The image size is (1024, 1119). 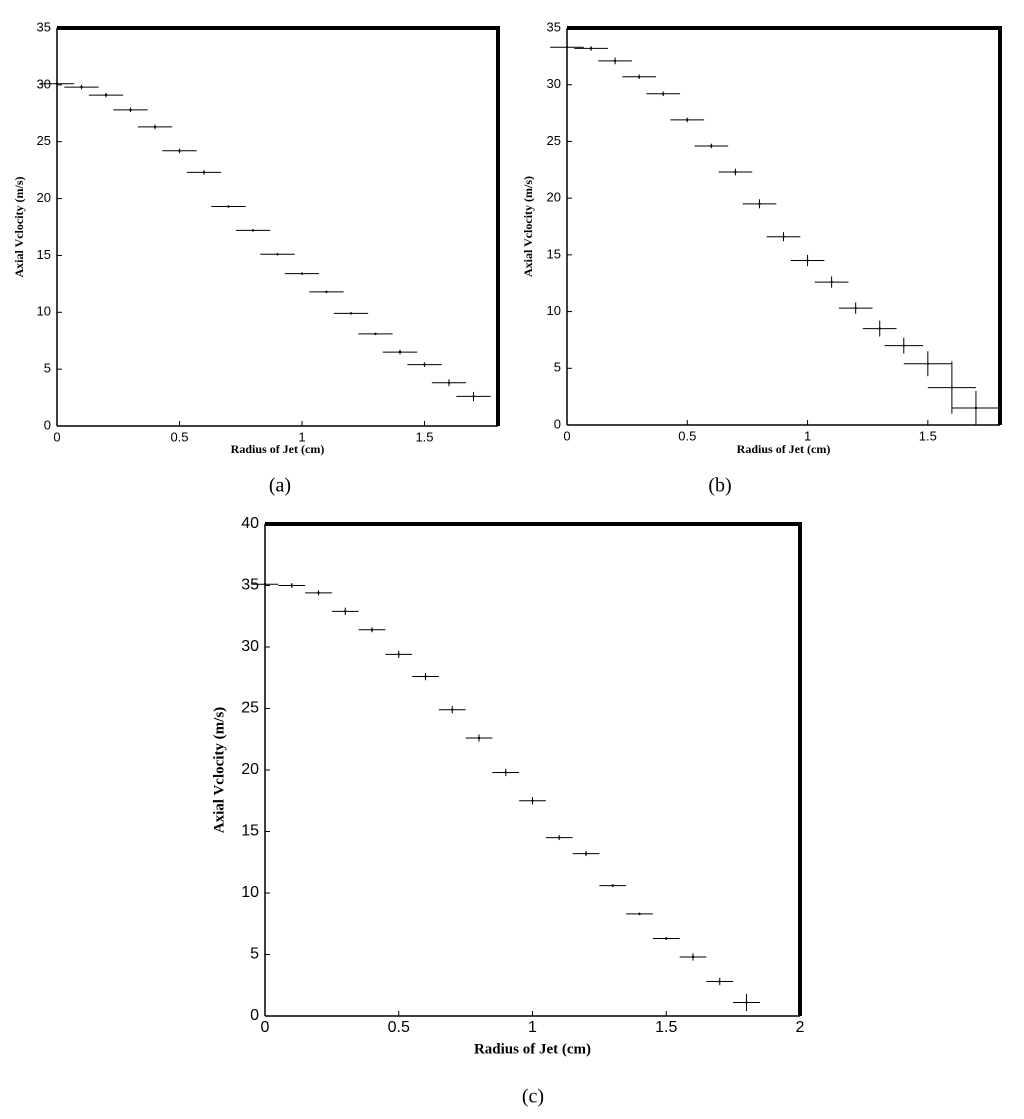 What do you see at coordinates (719, 486) in the screenshot?
I see `panel-caption: (b)` at bounding box center [719, 486].